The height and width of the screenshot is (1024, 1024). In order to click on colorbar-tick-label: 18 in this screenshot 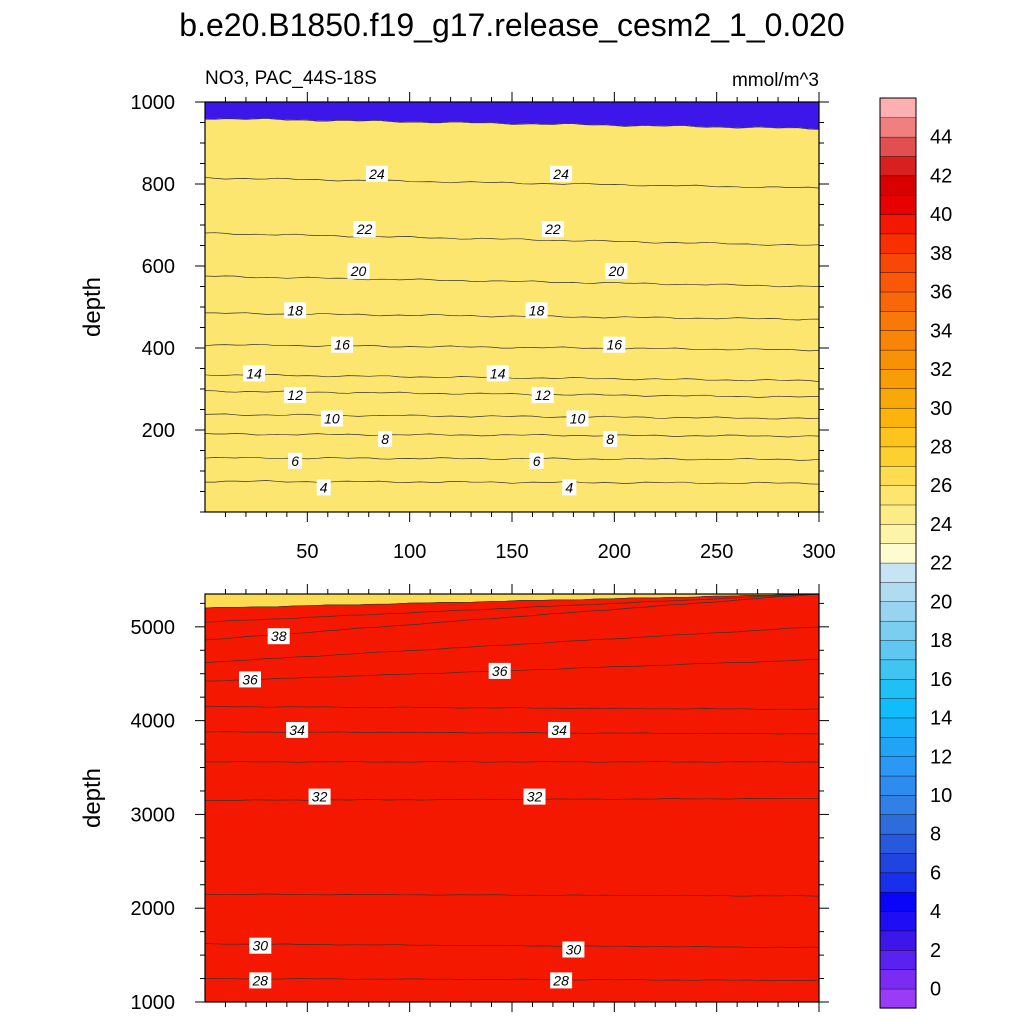, I will do `click(941, 641)`.